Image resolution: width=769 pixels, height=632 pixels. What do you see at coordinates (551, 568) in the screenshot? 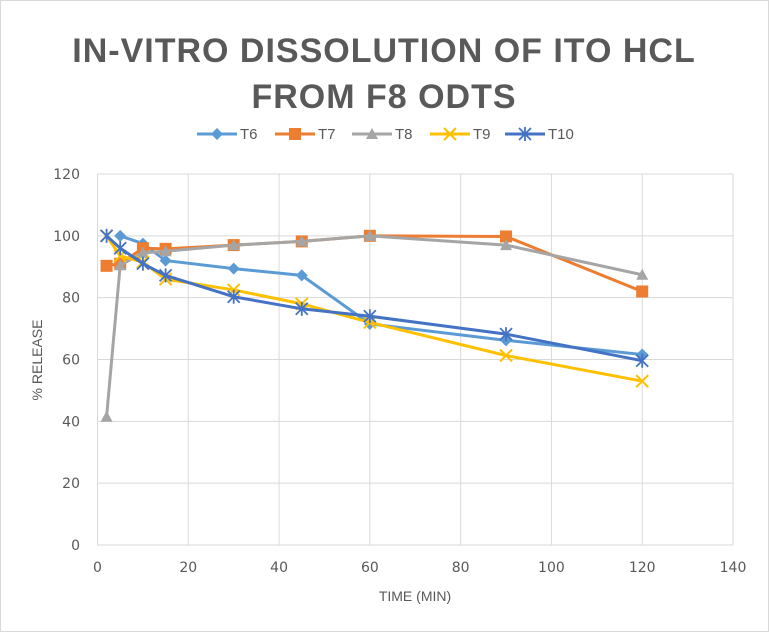
I see `x-tick-label: 100` at bounding box center [551, 568].